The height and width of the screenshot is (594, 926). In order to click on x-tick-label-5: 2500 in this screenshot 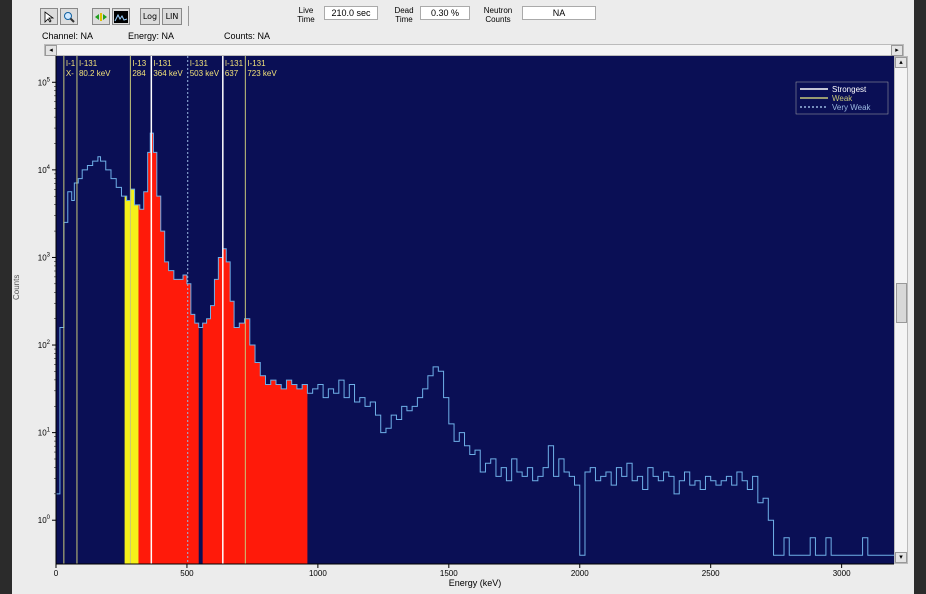, I will do `click(711, 573)`.